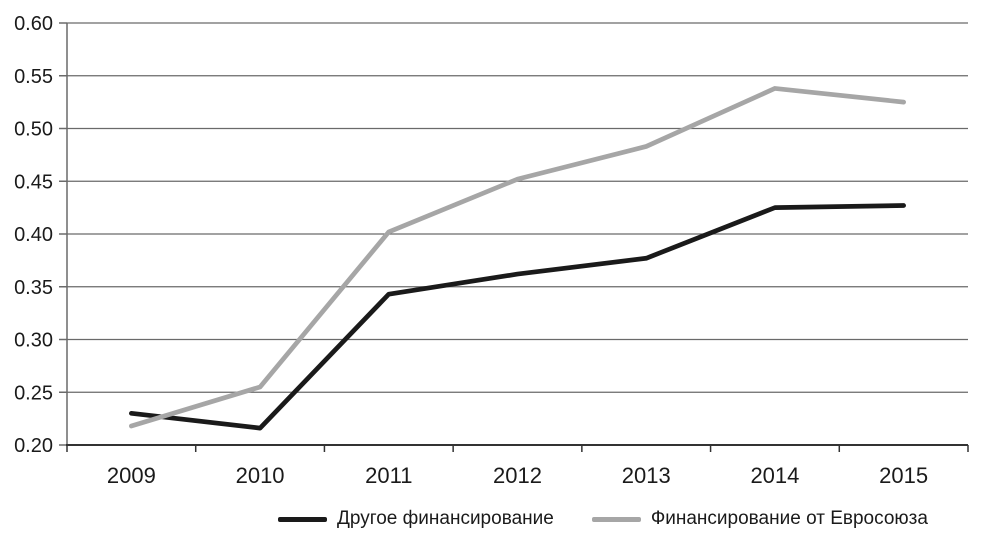 The image size is (1000, 543). Describe the element at coordinates (33, 24) in the screenshot. I see `y-tick-label: 0.60` at that location.